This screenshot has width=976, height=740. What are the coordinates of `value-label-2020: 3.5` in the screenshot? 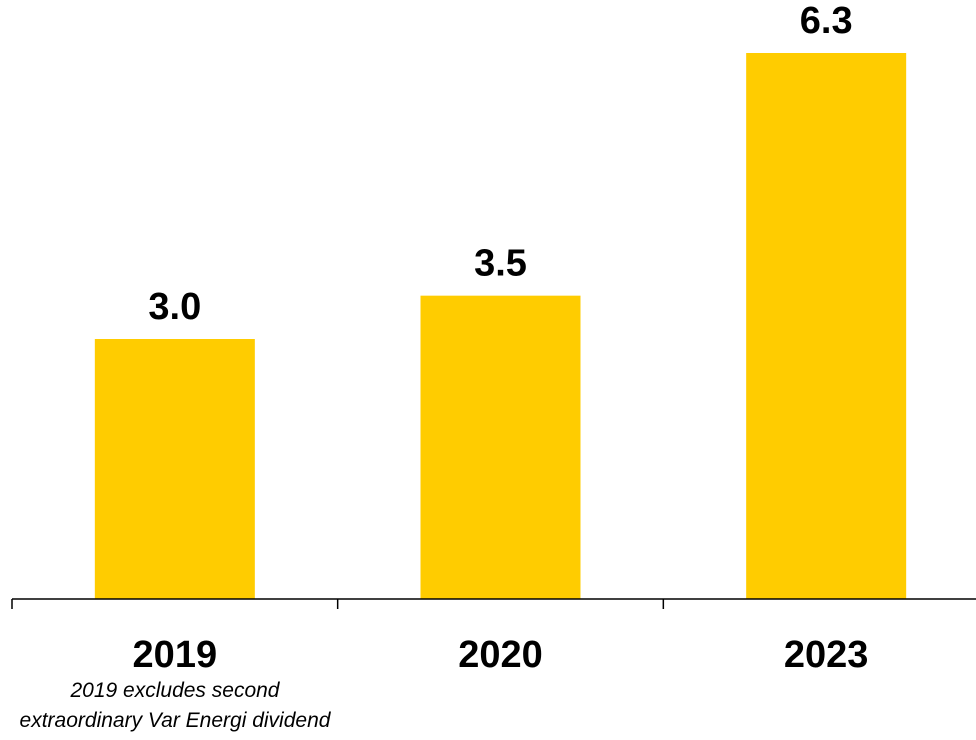 It's located at (500, 264).